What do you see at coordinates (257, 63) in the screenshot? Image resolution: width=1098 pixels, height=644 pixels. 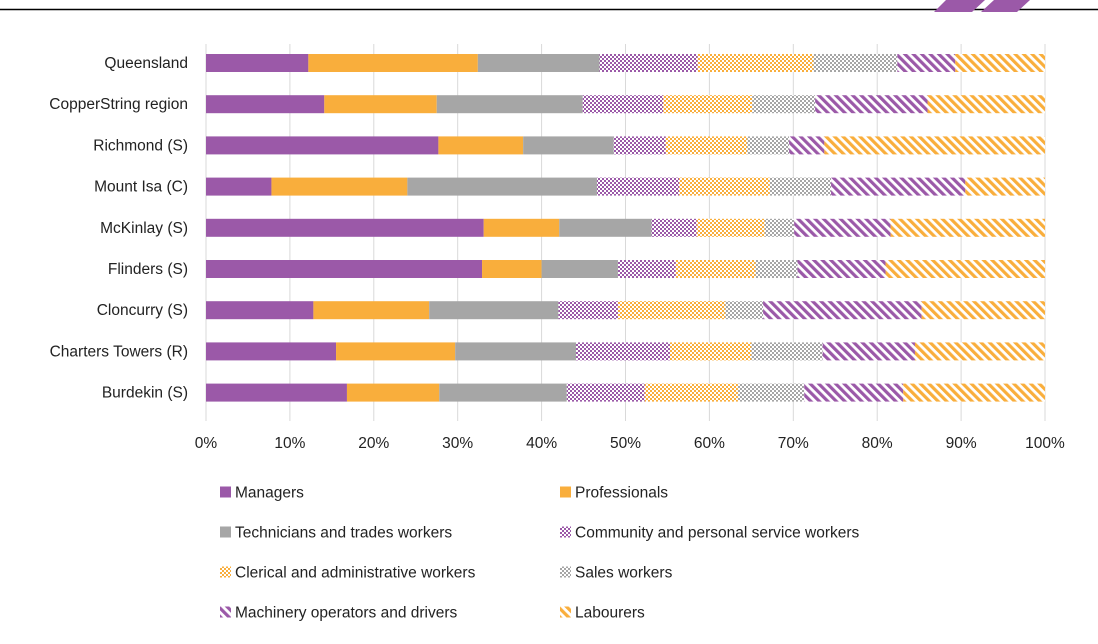 I see `bar-managers-queensland` at bounding box center [257, 63].